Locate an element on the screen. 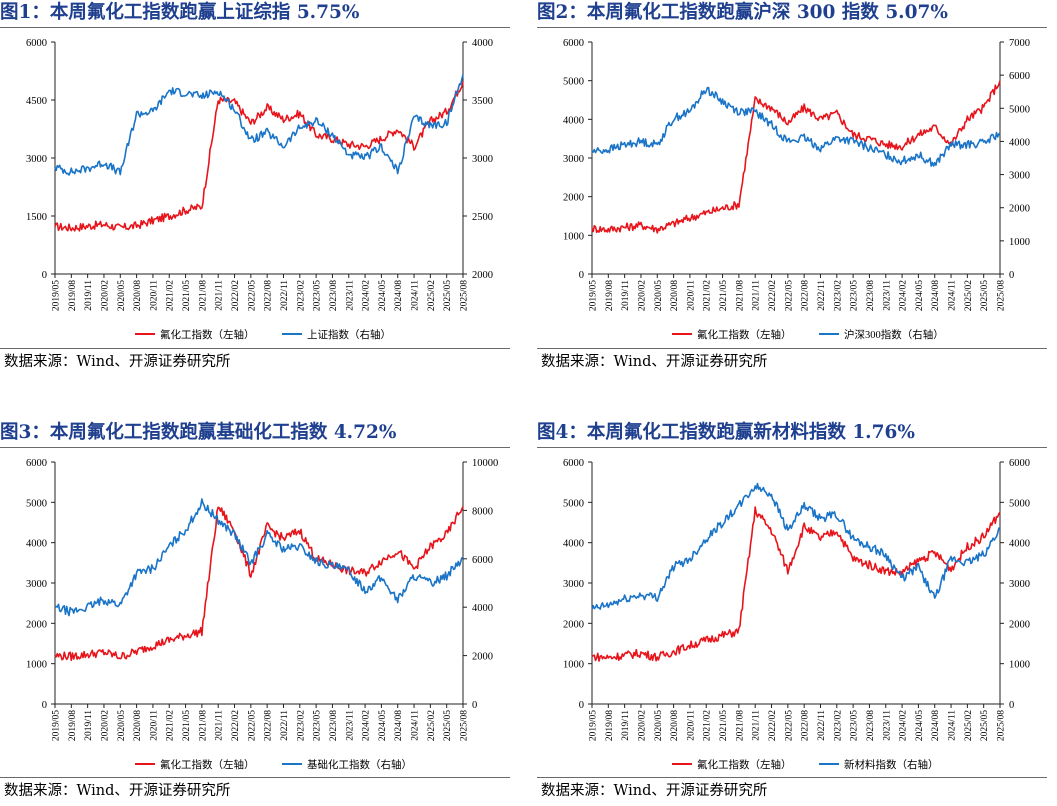 The height and width of the screenshot is (806, 1057). chart-title: 图1：本周氟化工指数跑赢上证综指 5.75% is located at coordinates (180, 12).